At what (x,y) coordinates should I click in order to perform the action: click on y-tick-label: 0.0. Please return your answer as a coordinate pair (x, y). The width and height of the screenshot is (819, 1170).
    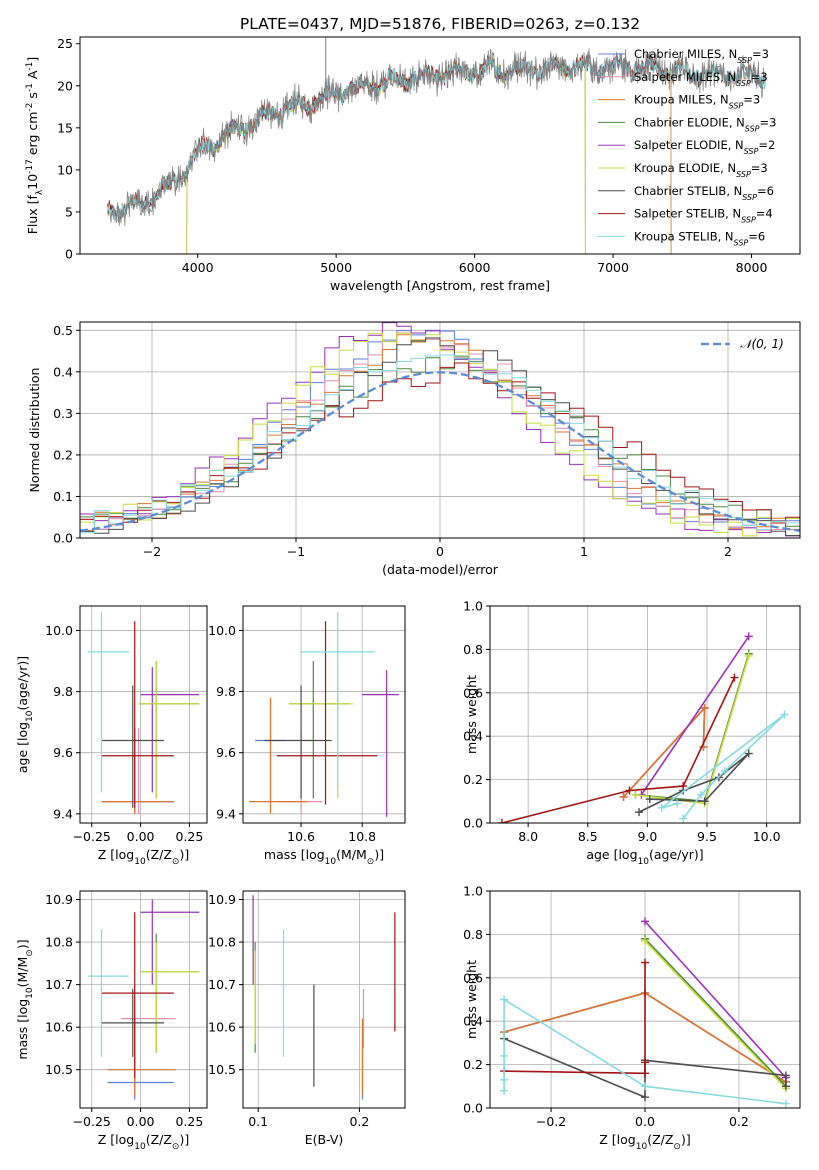
    Looking at the image, I should click on (473, 1108).